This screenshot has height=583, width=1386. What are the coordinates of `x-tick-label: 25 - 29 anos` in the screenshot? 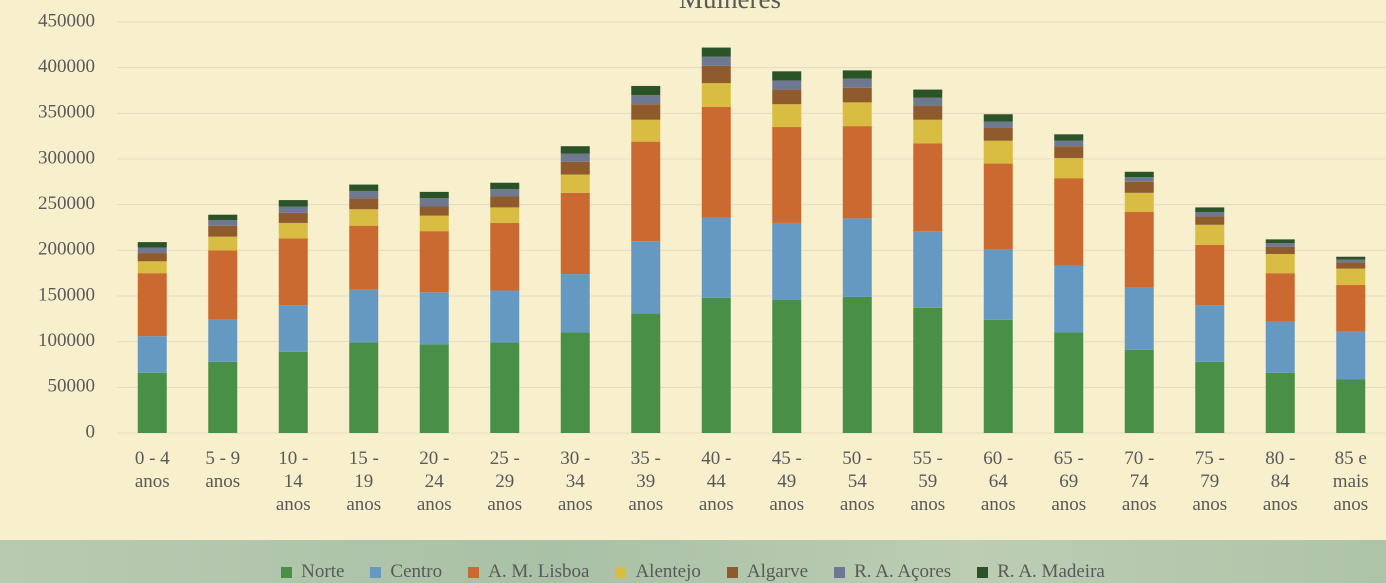 It's located at (505, 481).